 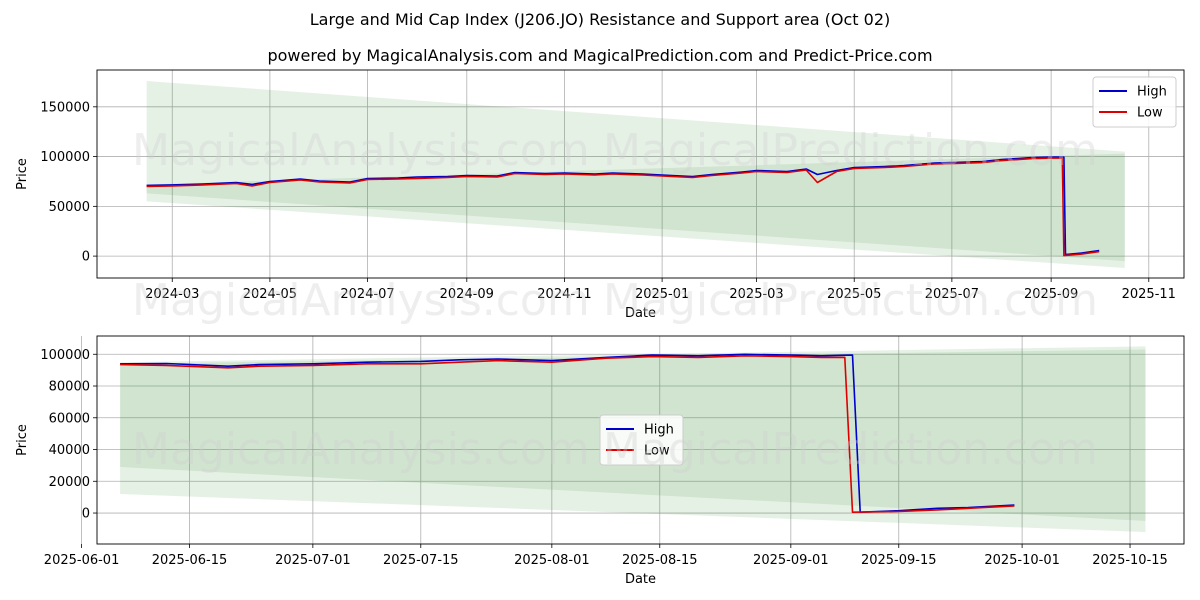 I want to click on x-tick-label: 2024-05, so click(x=270, y=294).